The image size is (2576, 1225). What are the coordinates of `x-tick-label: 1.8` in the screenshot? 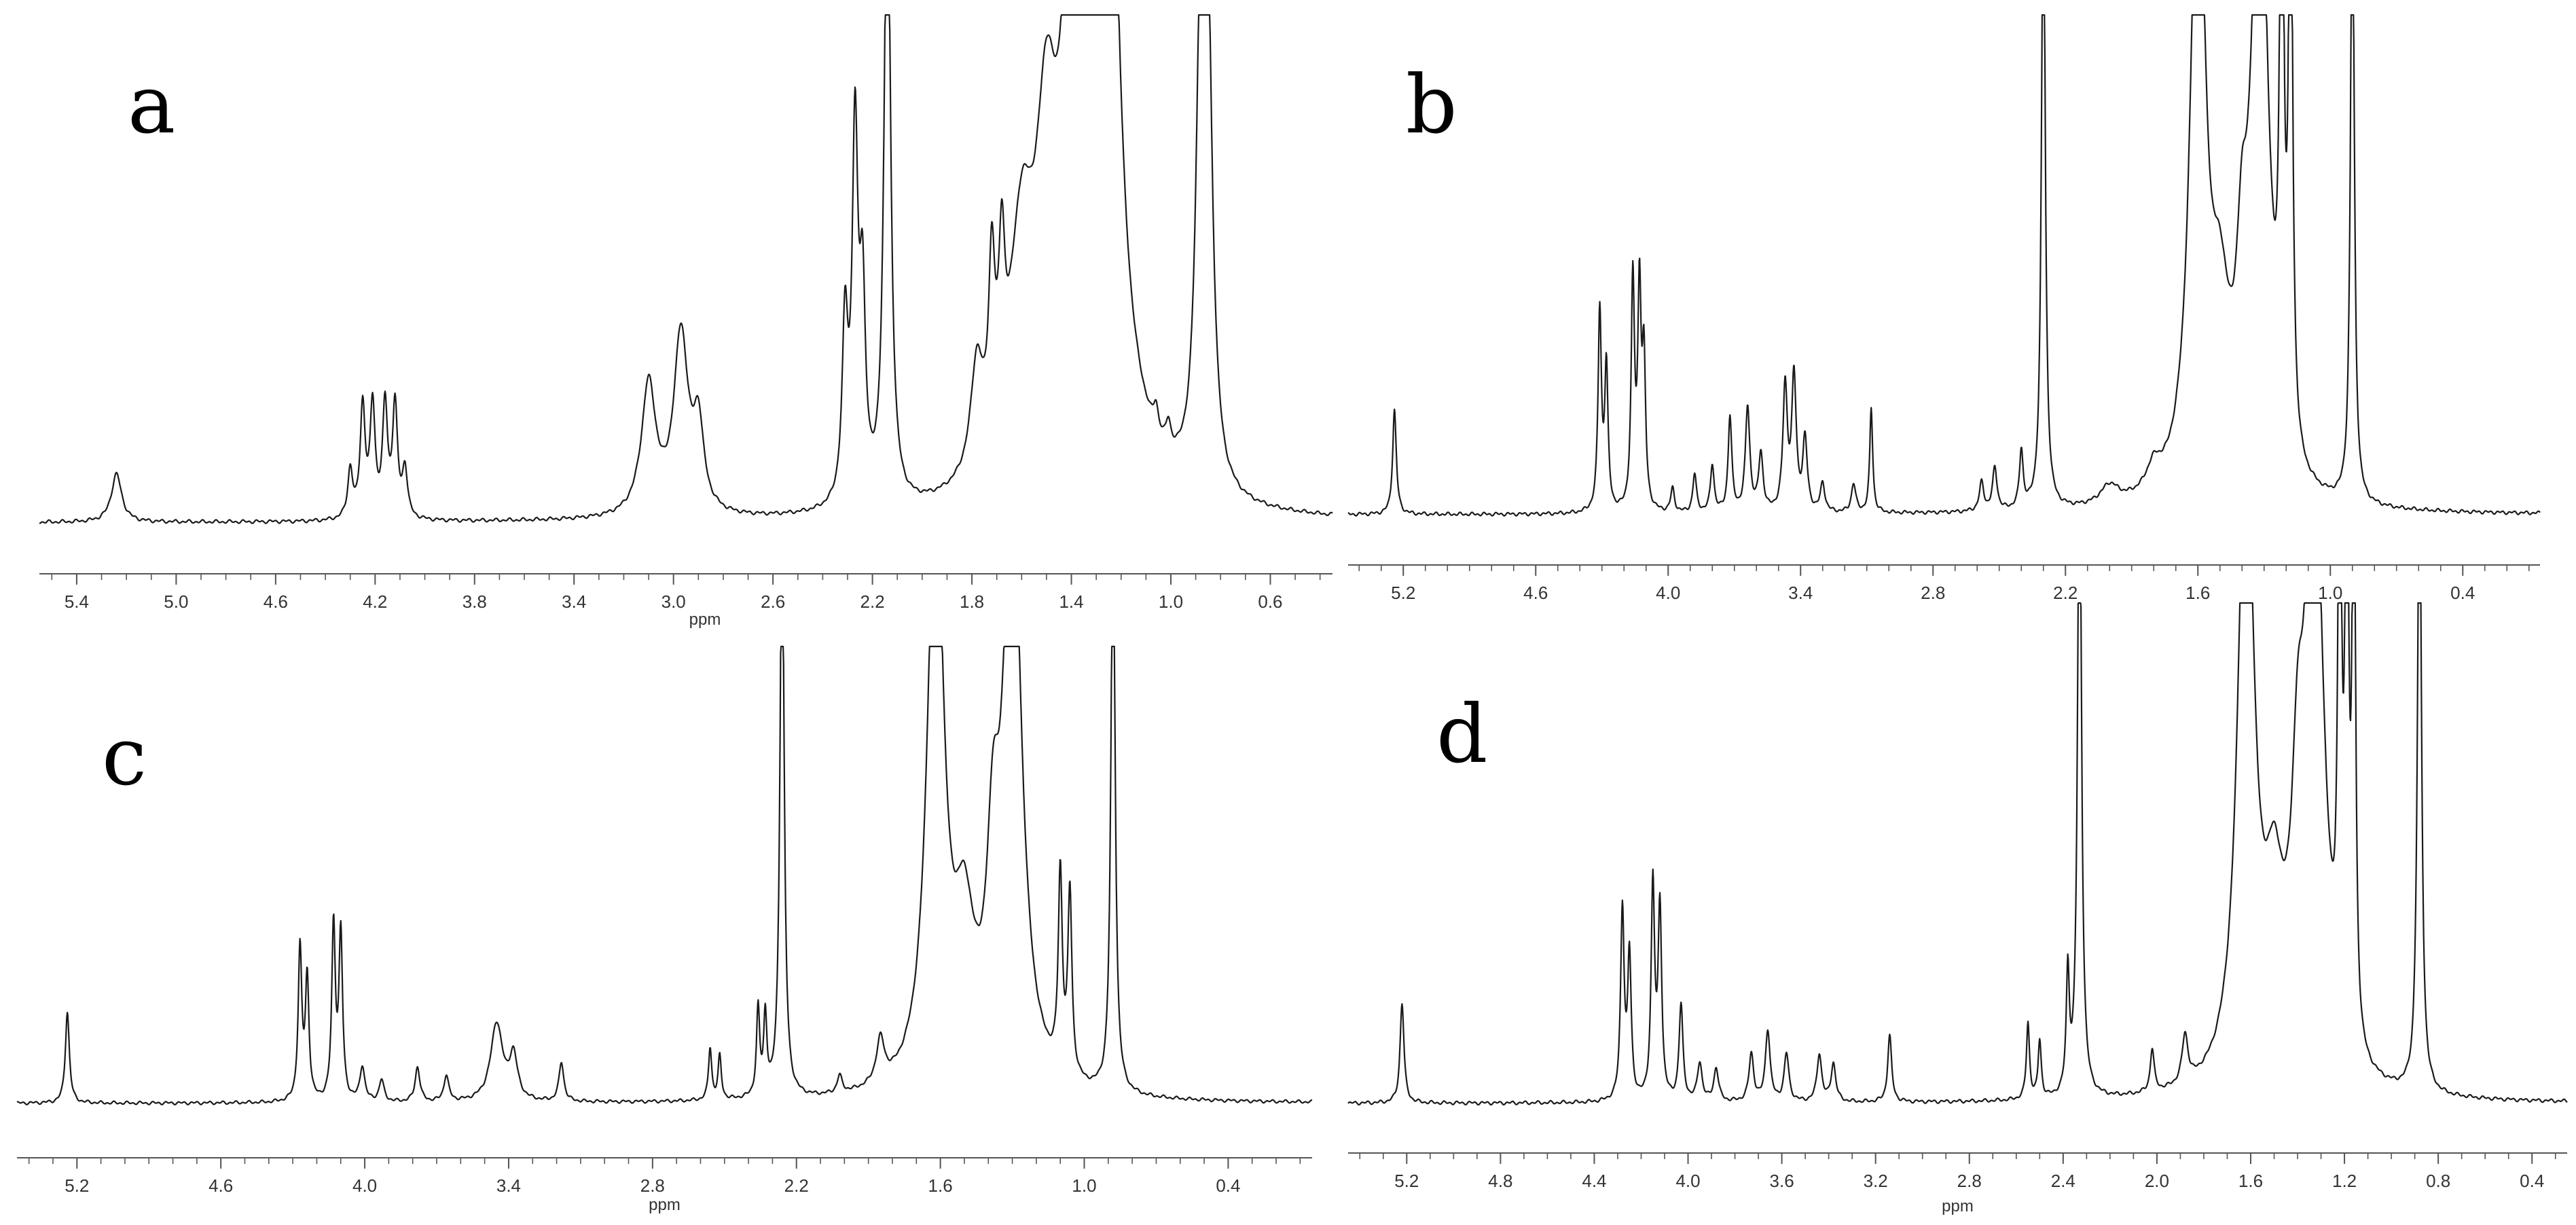 It's located at (972, 601).